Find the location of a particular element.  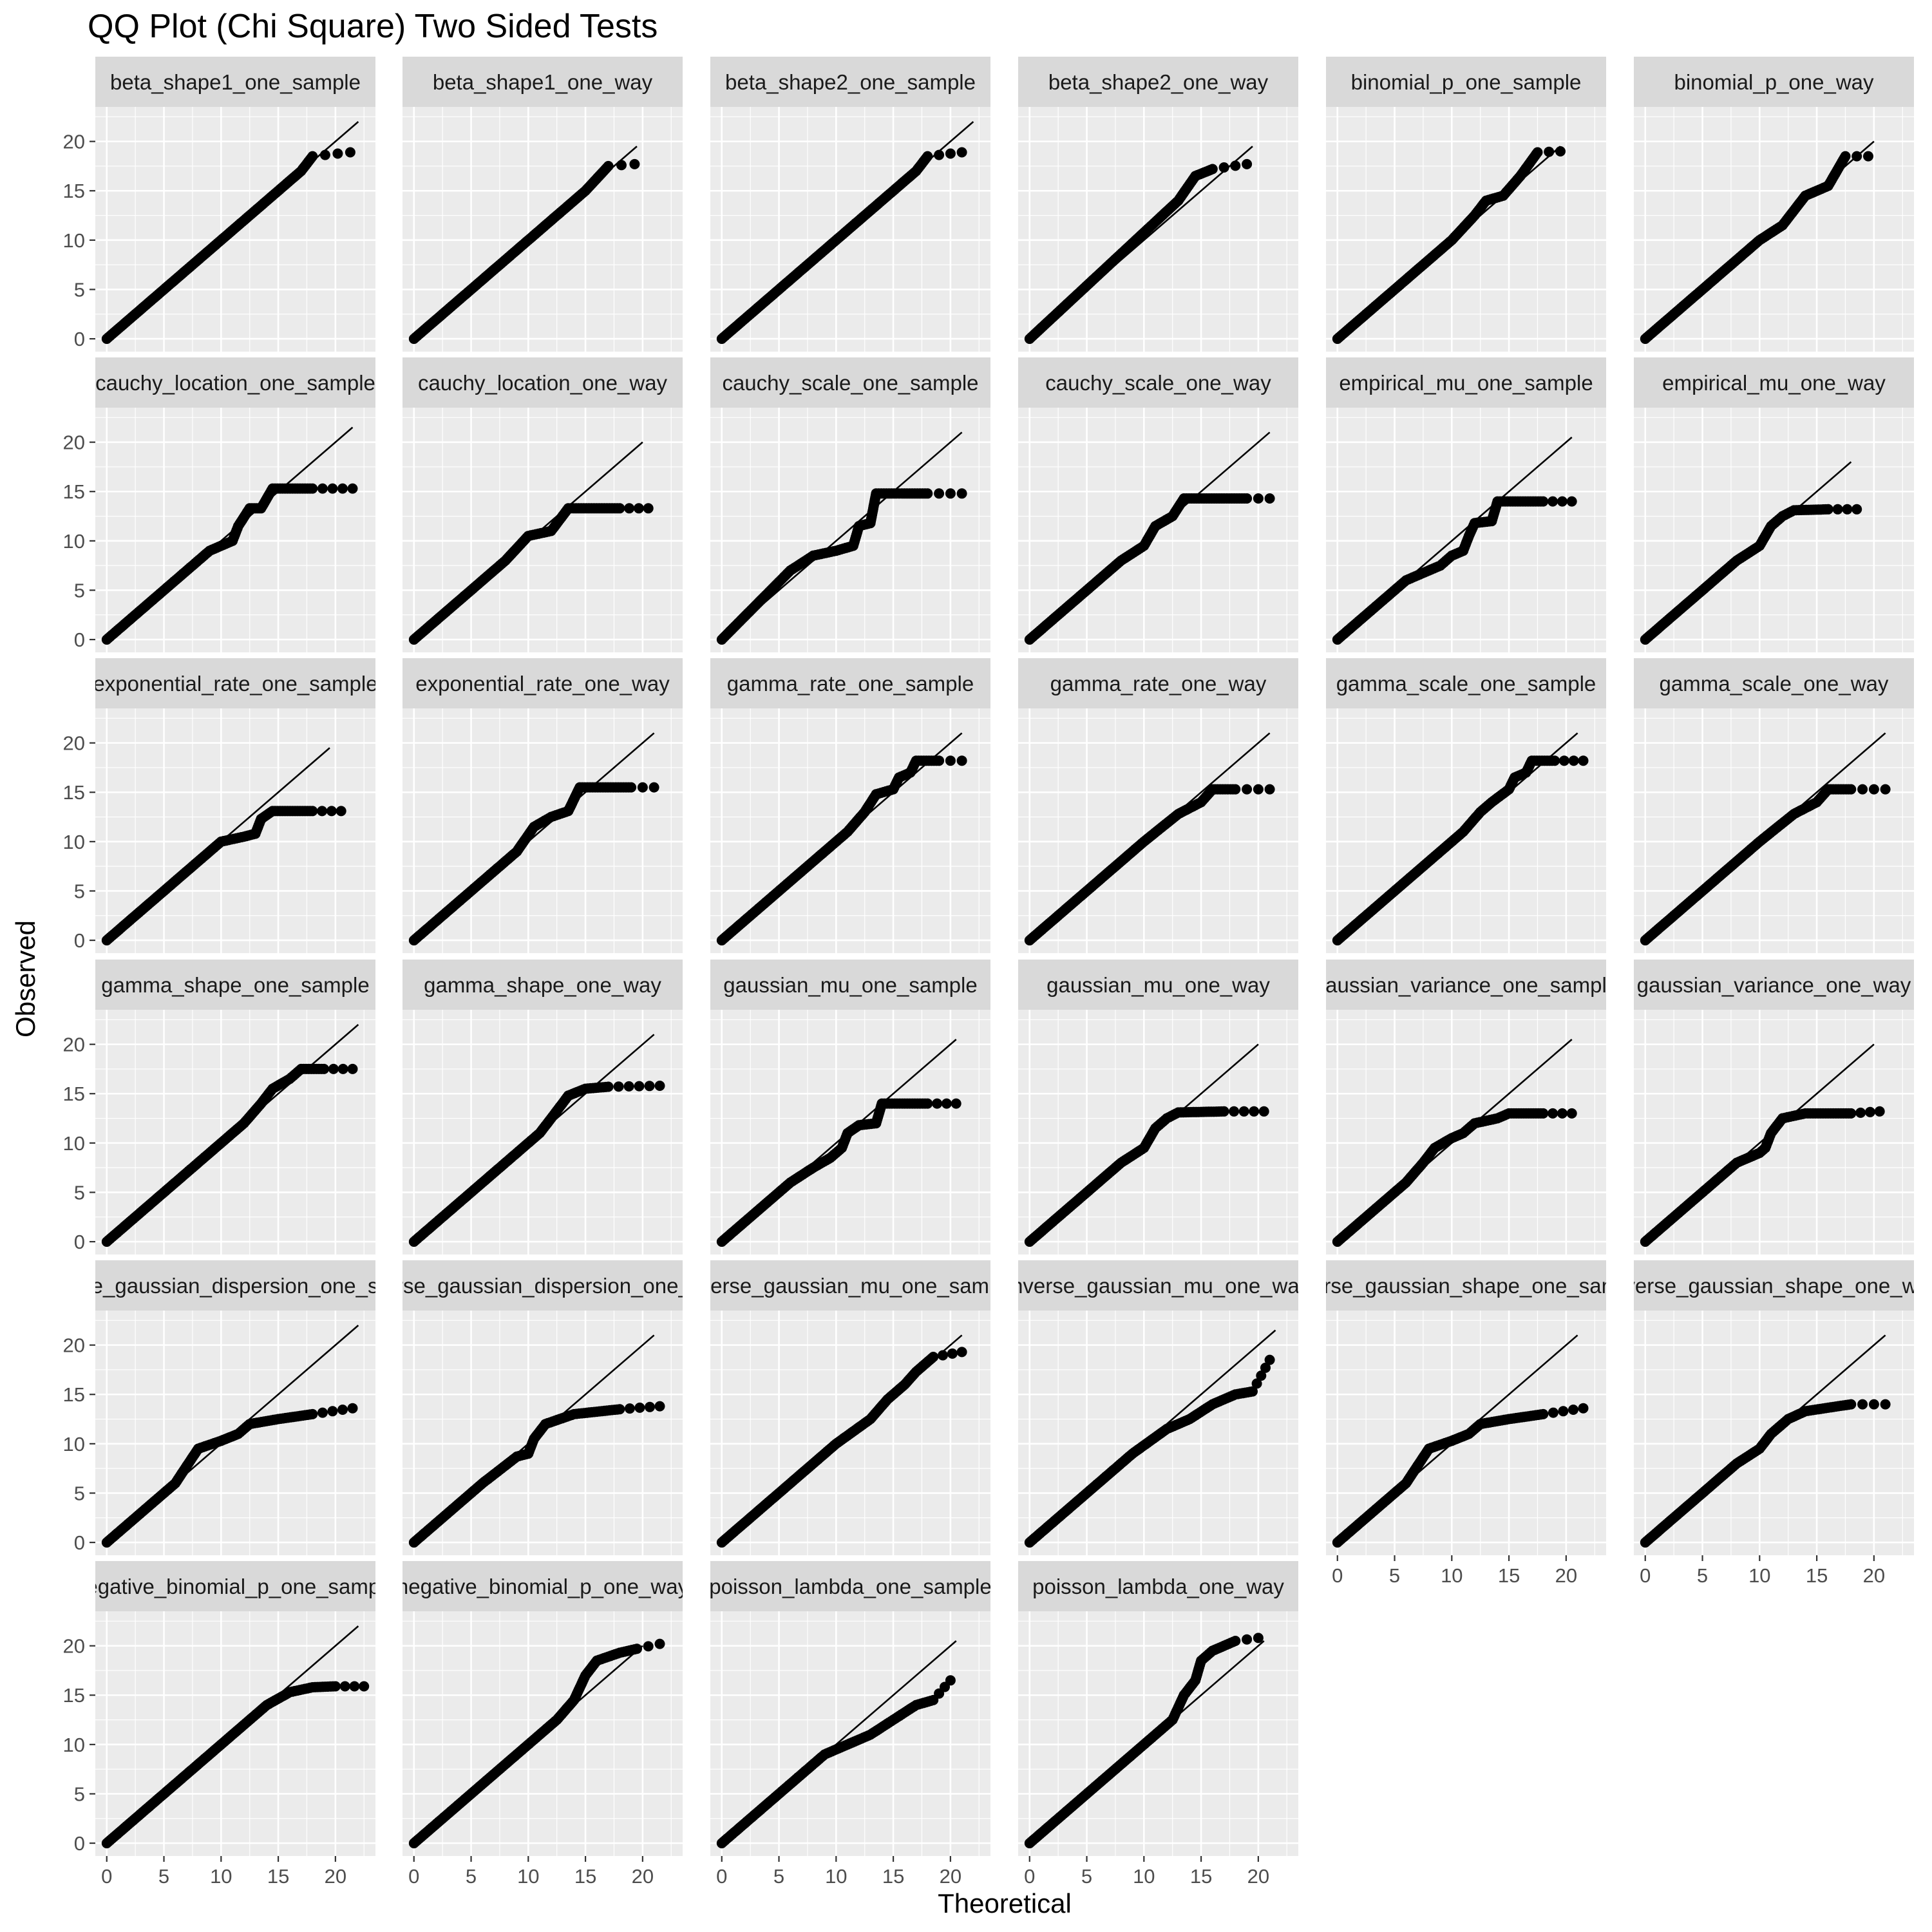

facet-strip-label: empirical_mu_one_sample is located at coordinates (1466, 383).